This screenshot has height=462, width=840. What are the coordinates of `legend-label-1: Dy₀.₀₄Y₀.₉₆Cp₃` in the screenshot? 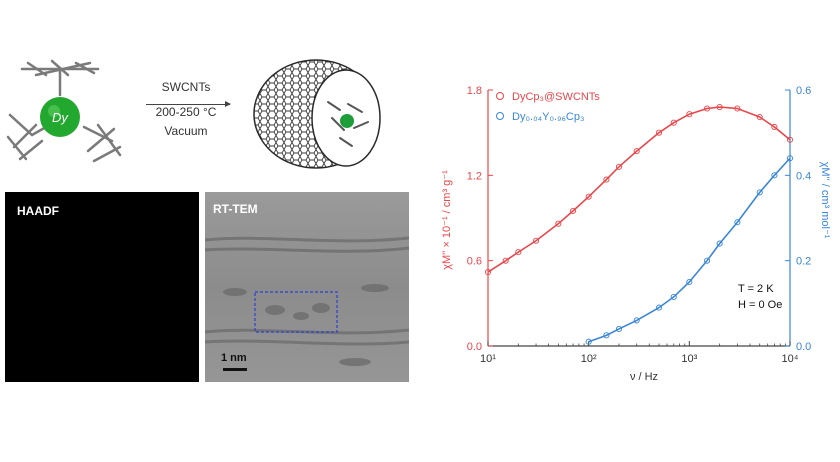 It's located at (548, 117).